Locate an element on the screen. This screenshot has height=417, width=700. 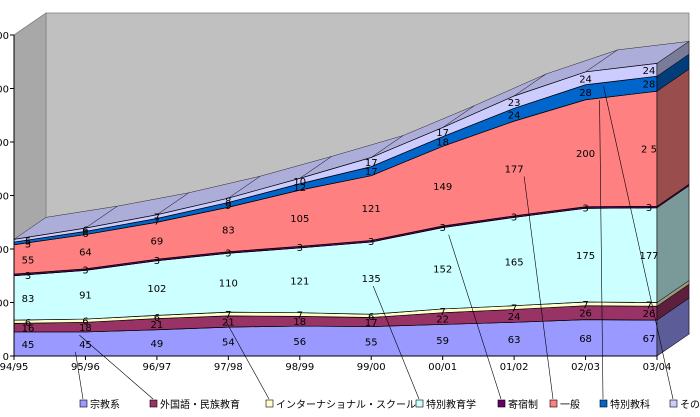
data-label: 69 is located at coordinates (157, 242).